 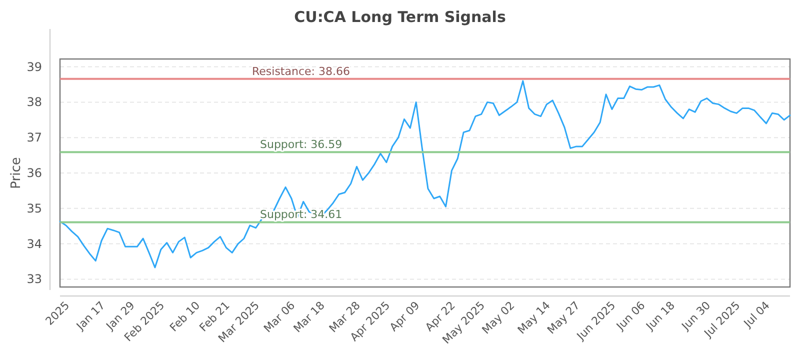 What do you see at coordinates (34, 102) in the screenshot?
I see `y-tick-label: 38` at bounding box center [34, 102].